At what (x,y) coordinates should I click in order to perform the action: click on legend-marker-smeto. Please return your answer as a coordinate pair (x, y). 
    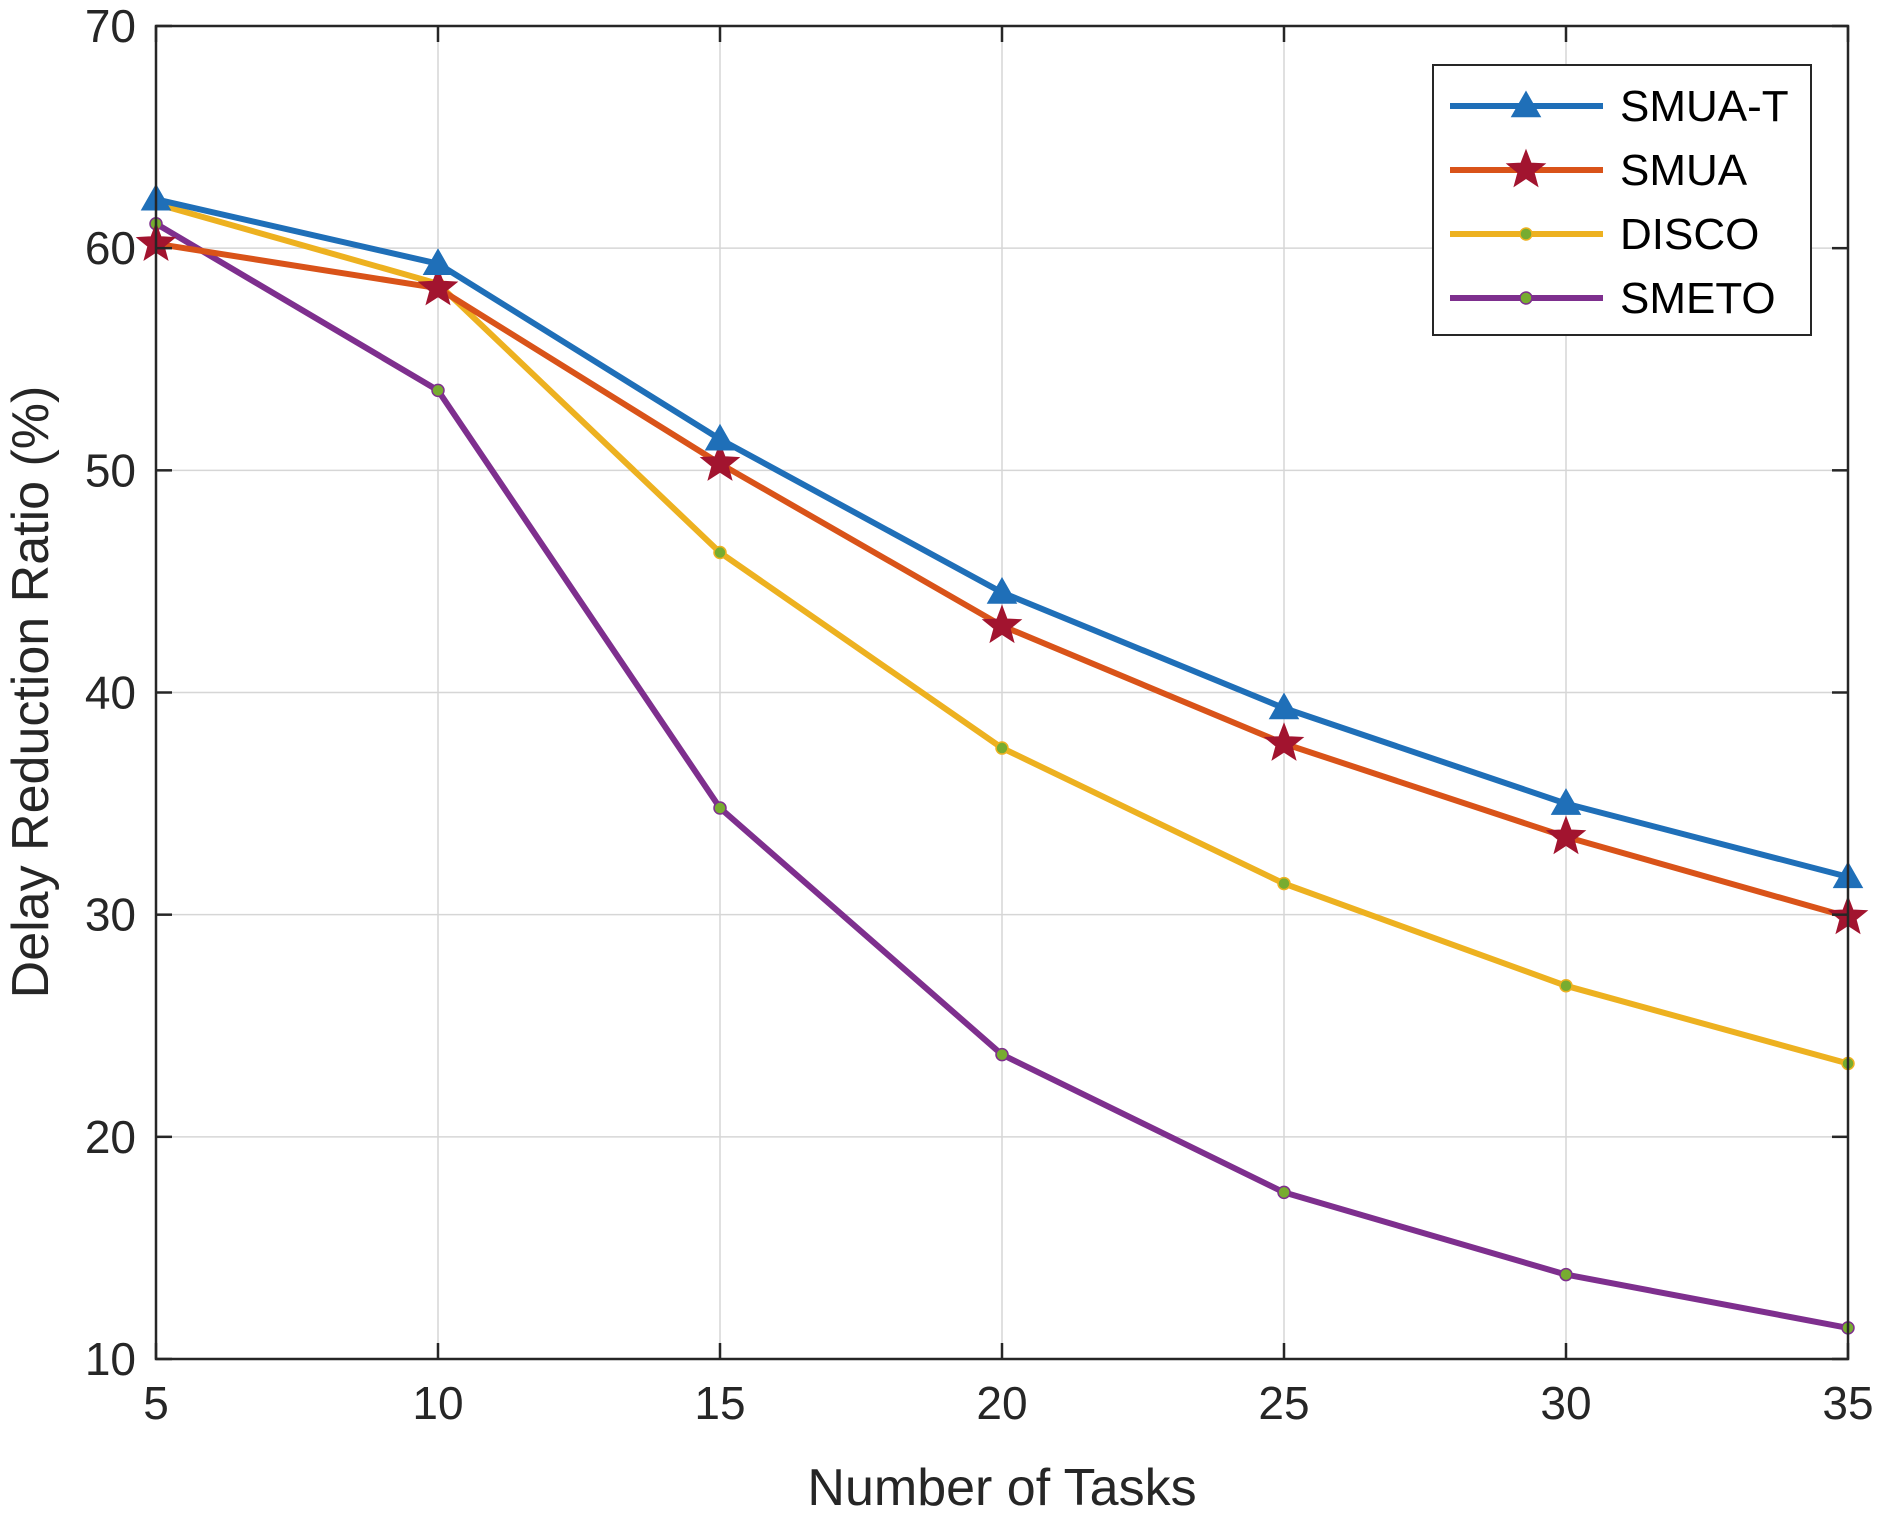
    Looking at the image, I should click on (1526, 298).